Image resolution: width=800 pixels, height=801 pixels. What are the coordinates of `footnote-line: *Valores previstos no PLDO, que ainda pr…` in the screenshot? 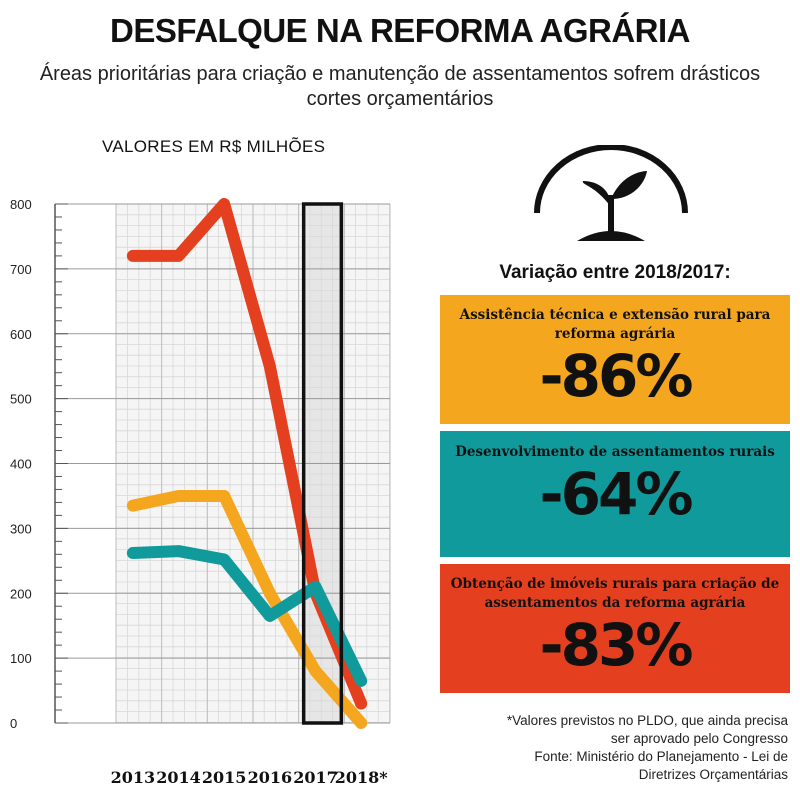 It's located at (647, 720).